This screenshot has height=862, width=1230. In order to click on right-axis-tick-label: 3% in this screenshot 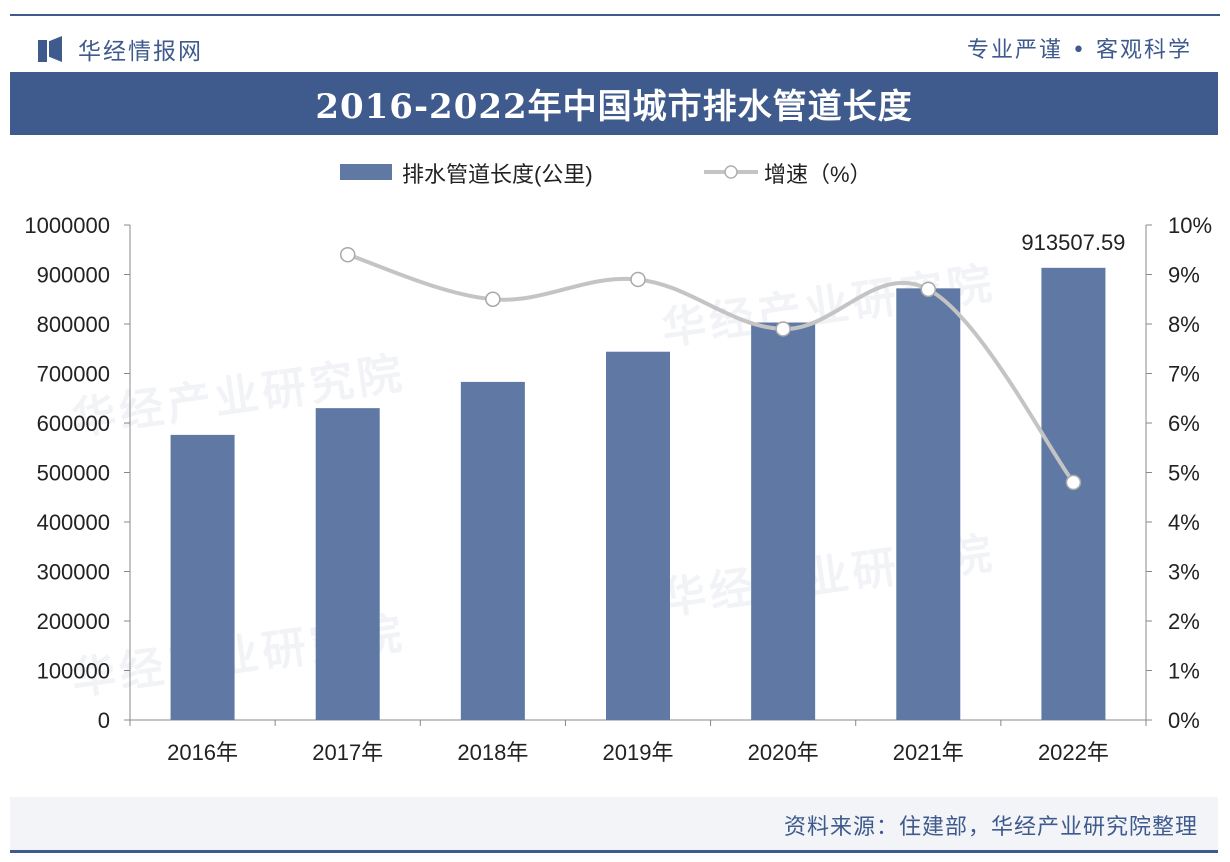, I will do `click(1184, 572)`.